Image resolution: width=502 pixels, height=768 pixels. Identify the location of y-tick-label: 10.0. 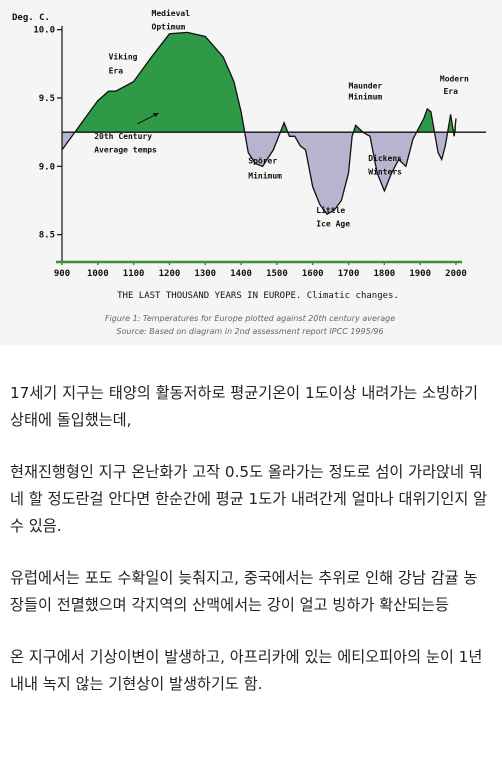
(44, 31).